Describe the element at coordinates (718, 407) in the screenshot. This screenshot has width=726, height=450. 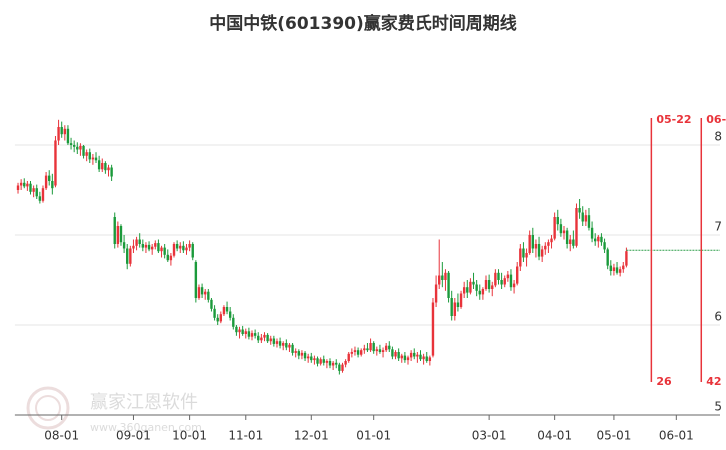
I see `y-tick-label: 5` at that location.